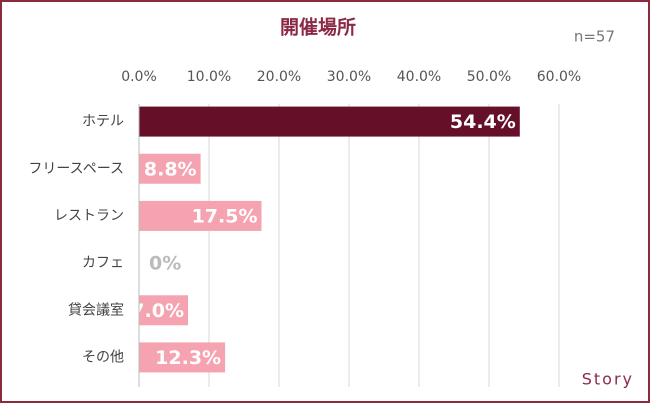  I want to click on sample-size: n=57, so click(594, 37).